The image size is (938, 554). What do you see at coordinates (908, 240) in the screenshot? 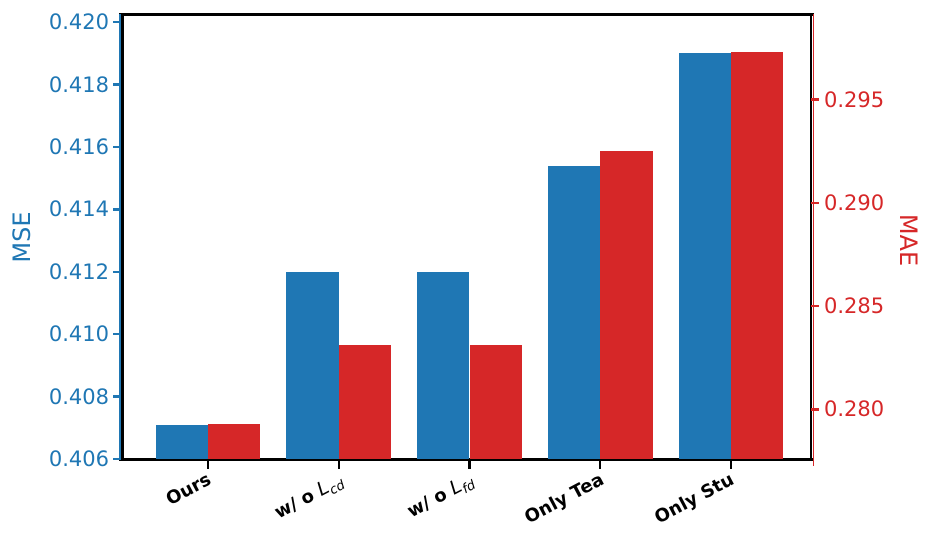
I see `right-axis-title: MAE` at bounding box center [908, 240].